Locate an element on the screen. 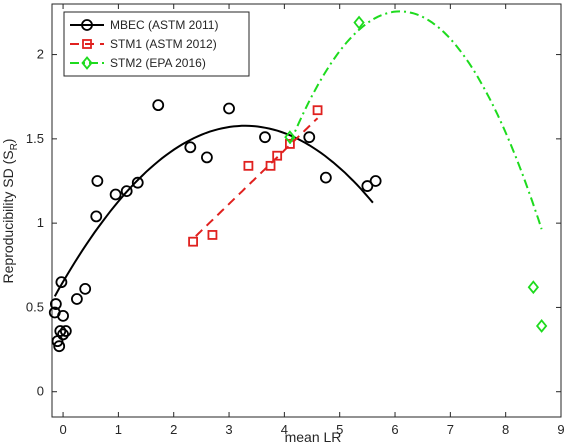 The height and width of the screenshot is (448, 566). y-axis-label-subscript: R is located at coordinates (14, 146).